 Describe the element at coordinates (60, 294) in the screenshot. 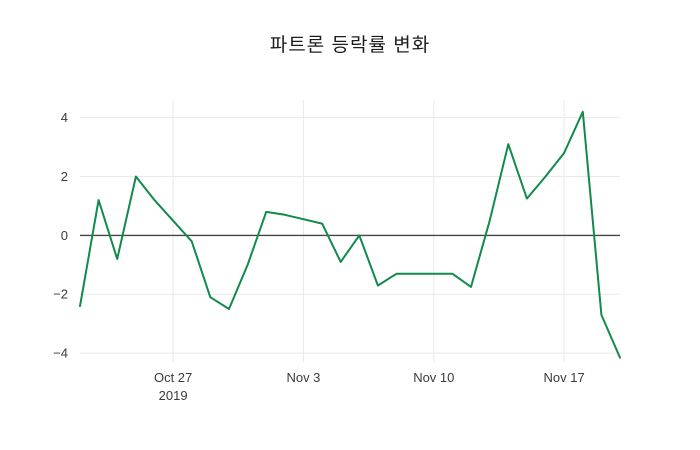

I see `y-tick-label: −2` at that location.